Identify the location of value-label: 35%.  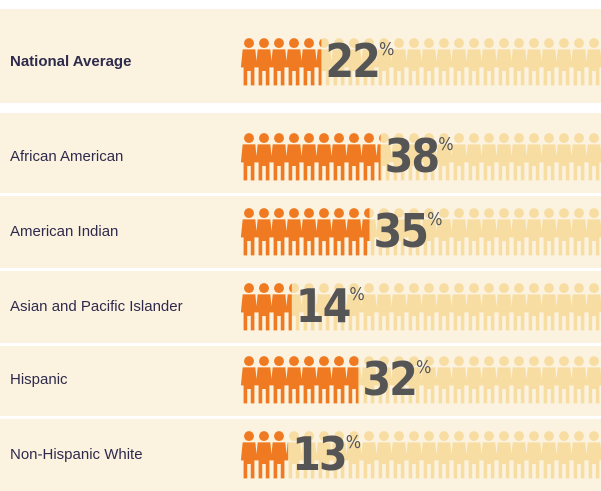
(408, 231).